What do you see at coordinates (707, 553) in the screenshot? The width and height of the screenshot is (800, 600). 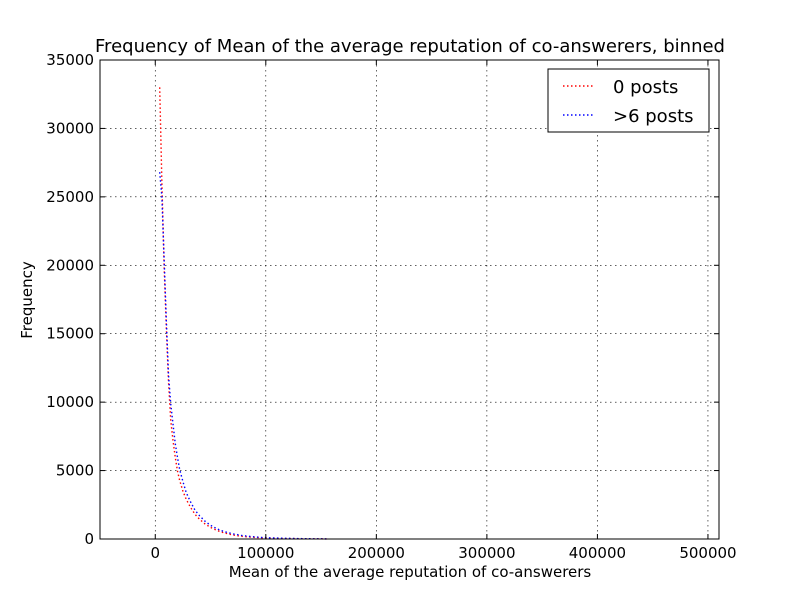 I see `x-tick-label: 500000` at bounding box center [707, 553].